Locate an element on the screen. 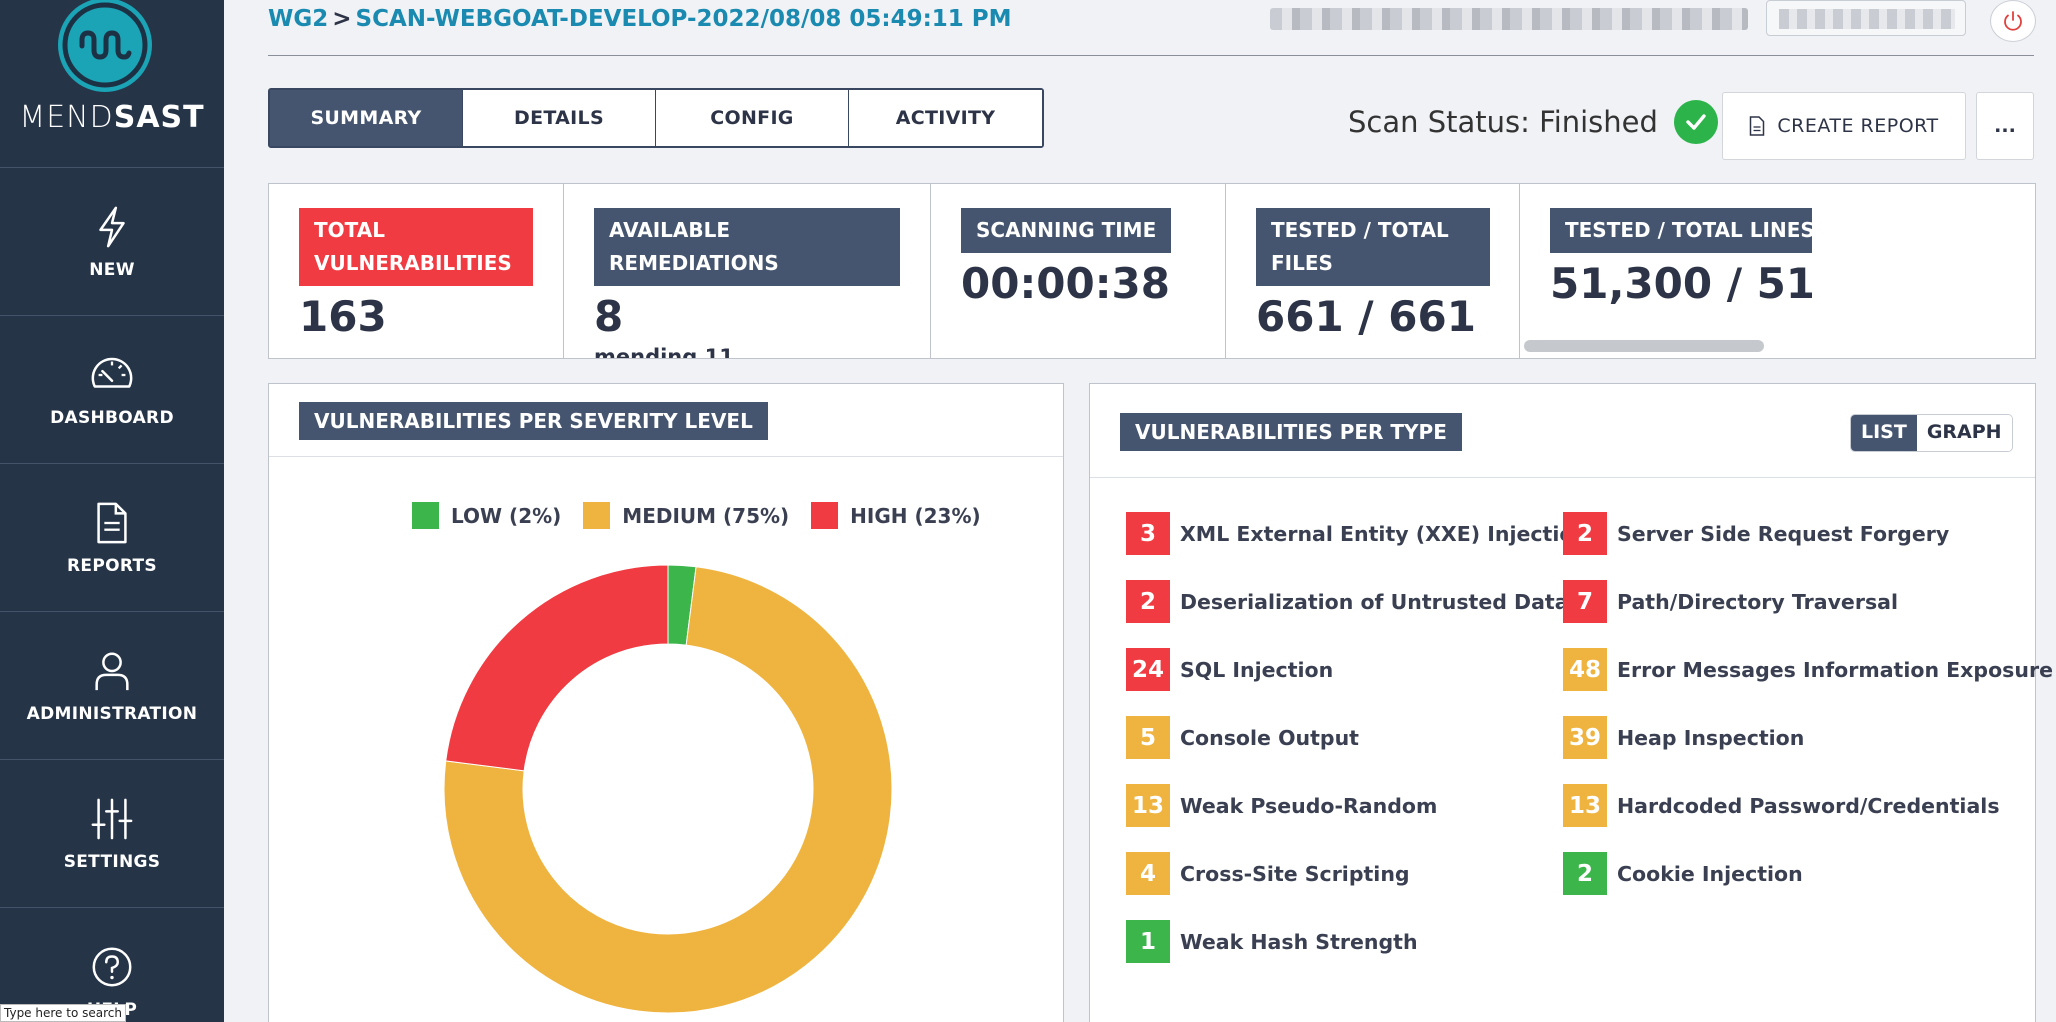 The width and height of the screenshot is (2056, 1022). scan-status: Scan Status: Finished is located at coordinates (1533, 122).